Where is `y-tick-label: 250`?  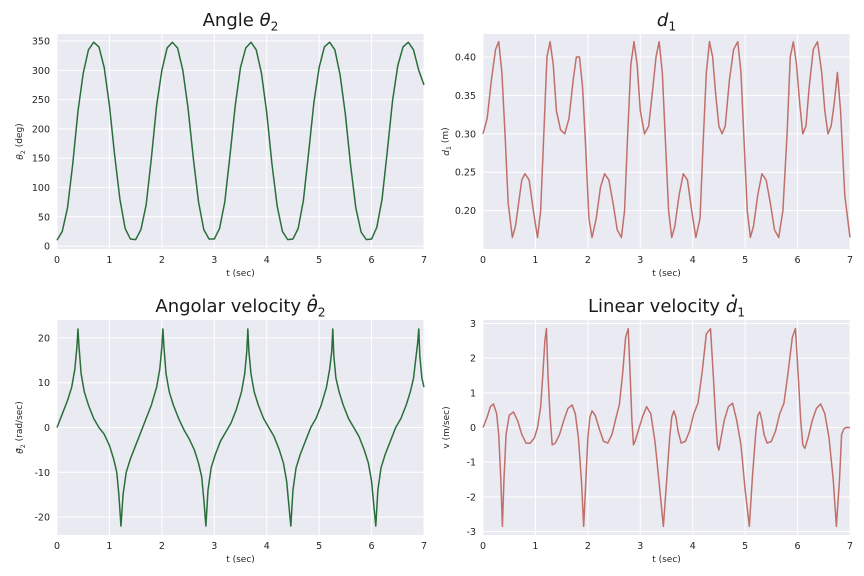 y-tick-label: 250 is located at coordinates (41, 100).